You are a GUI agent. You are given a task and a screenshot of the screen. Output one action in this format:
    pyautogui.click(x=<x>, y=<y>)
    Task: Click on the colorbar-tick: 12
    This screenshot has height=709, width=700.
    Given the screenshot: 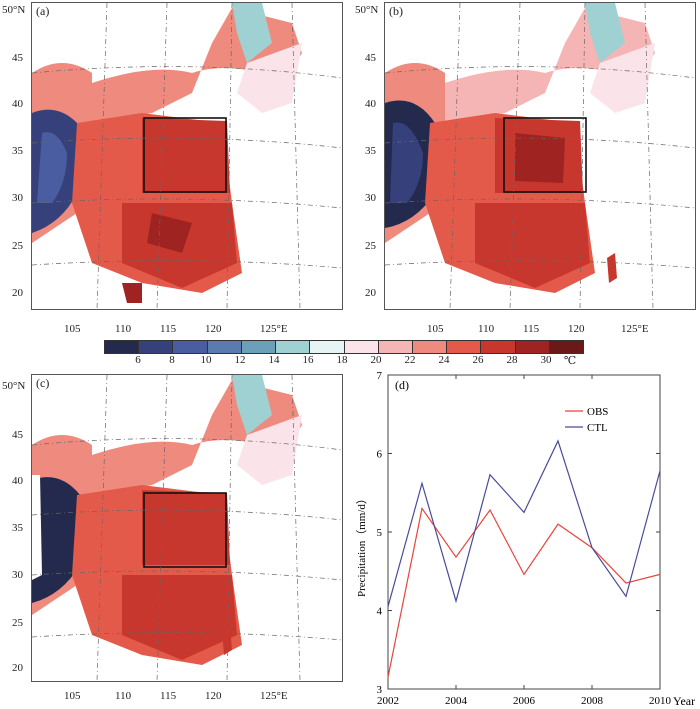 What is the action you would take?
    pyautogui.click(x=240, y=360)
    